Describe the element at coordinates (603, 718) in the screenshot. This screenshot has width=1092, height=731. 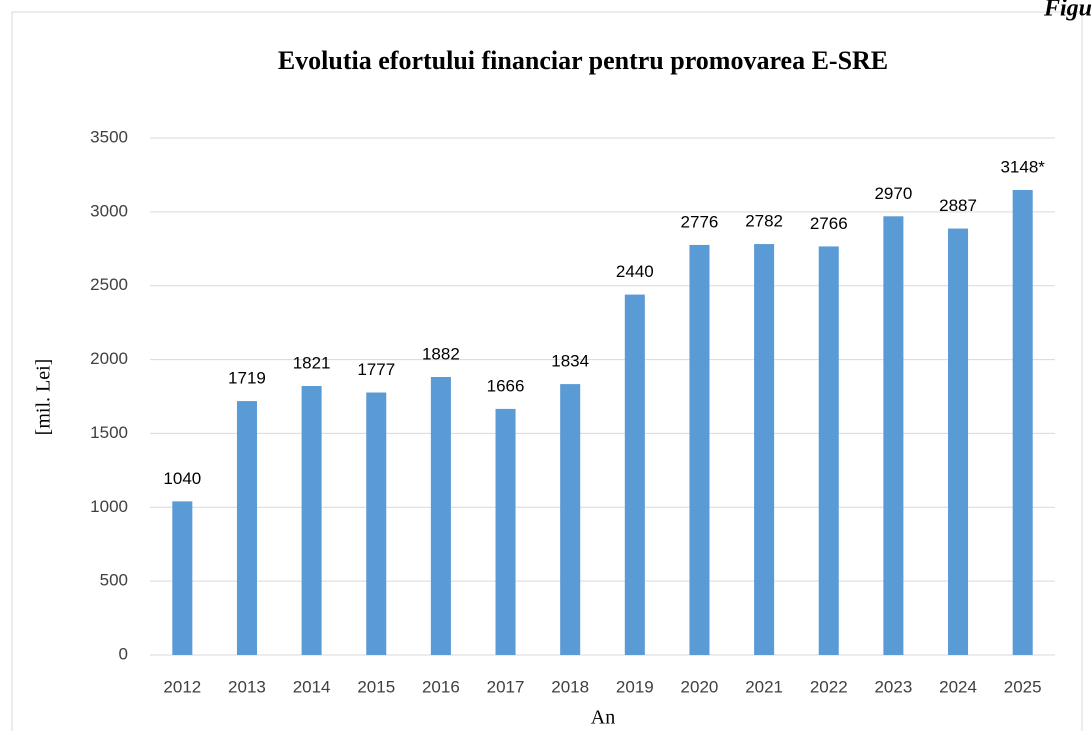
I see `x-axis-label: An` at that location.